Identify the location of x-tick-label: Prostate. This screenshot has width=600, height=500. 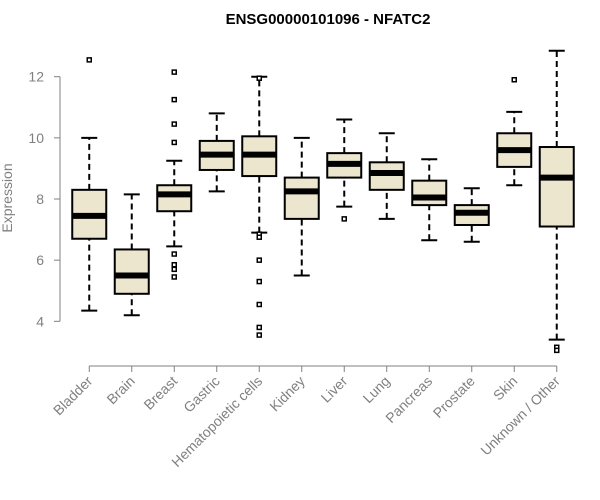
(454, 397).